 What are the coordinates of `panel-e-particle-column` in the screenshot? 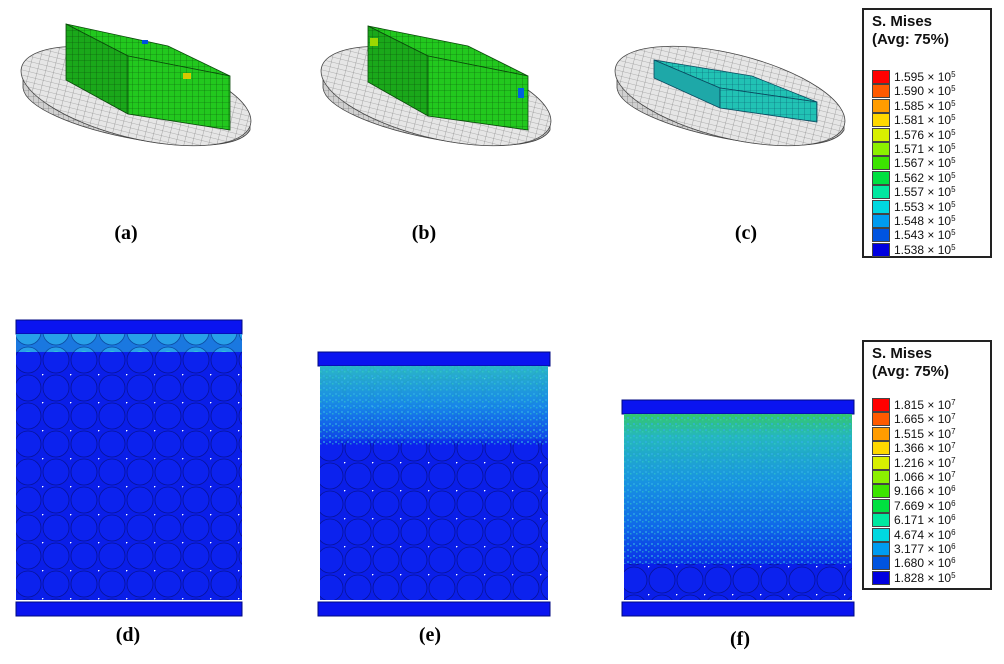 It's located at (434, 484).